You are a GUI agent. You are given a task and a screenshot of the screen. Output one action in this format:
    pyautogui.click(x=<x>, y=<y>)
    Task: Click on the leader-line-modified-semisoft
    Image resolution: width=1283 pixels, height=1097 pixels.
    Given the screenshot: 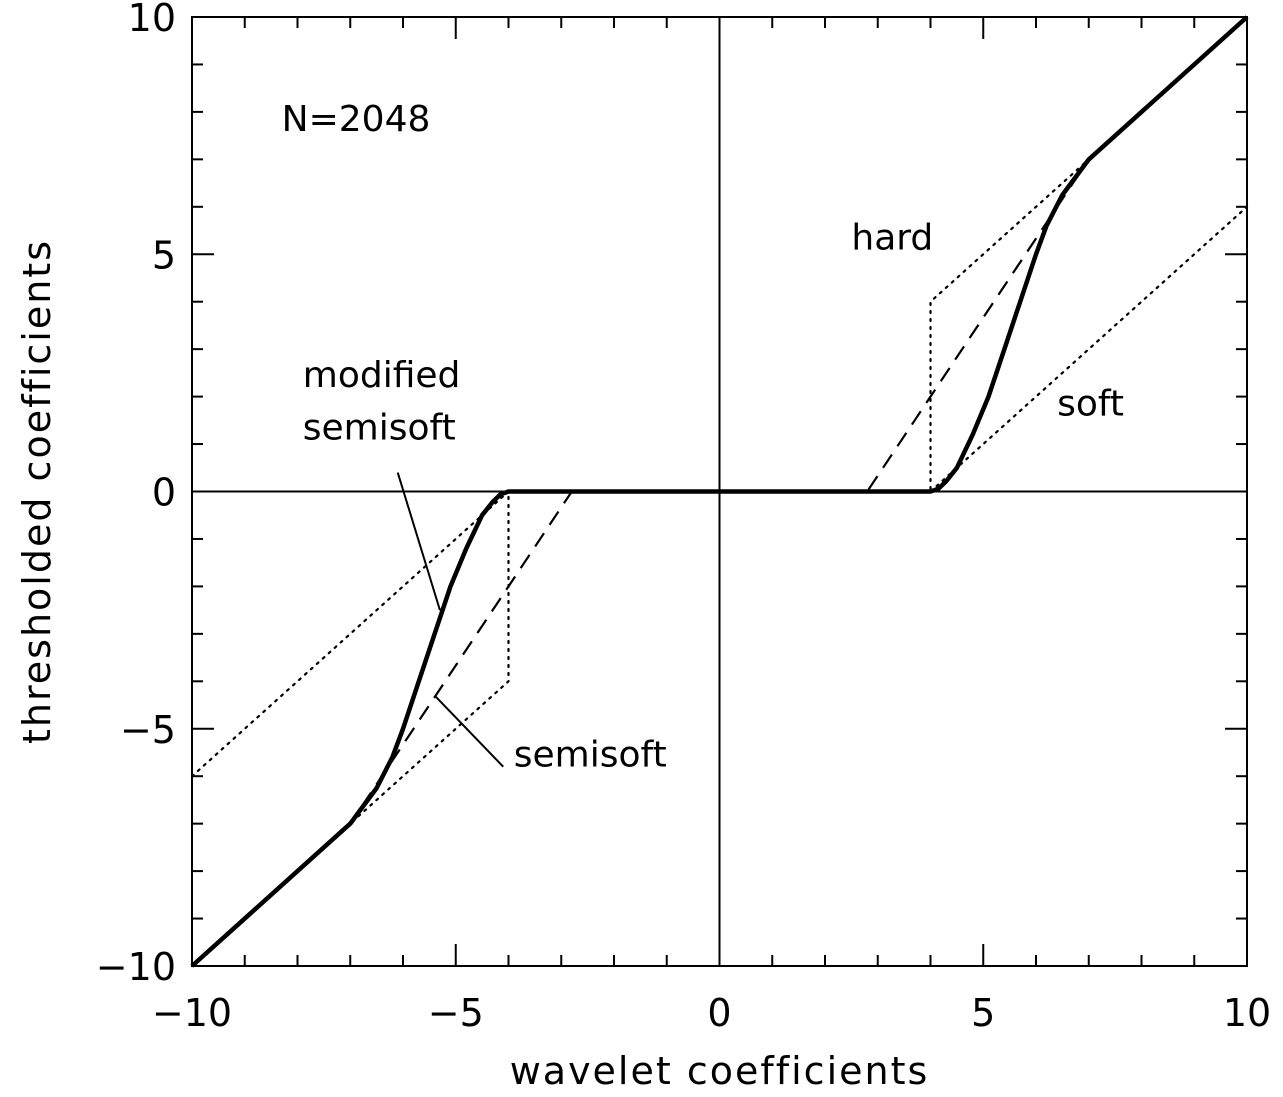 What is the action you would take?
    pyautogui.click(x=418, y=541)
    